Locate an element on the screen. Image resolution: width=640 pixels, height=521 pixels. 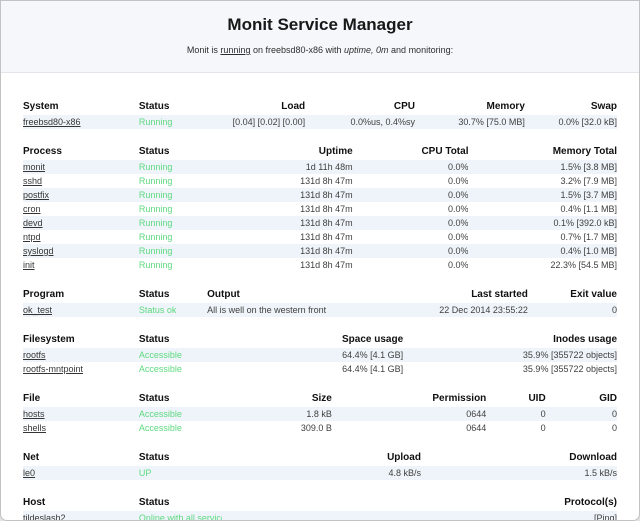
column-header: Space usage is located at coordinates (372, 339).